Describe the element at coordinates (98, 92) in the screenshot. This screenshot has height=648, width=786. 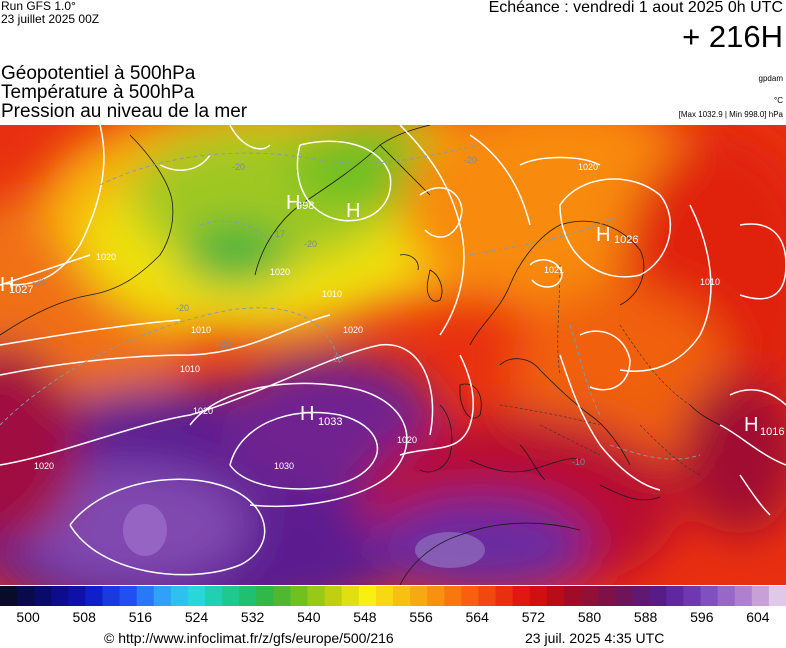
I see `field-temperature: Température à 500hPa` at that location.